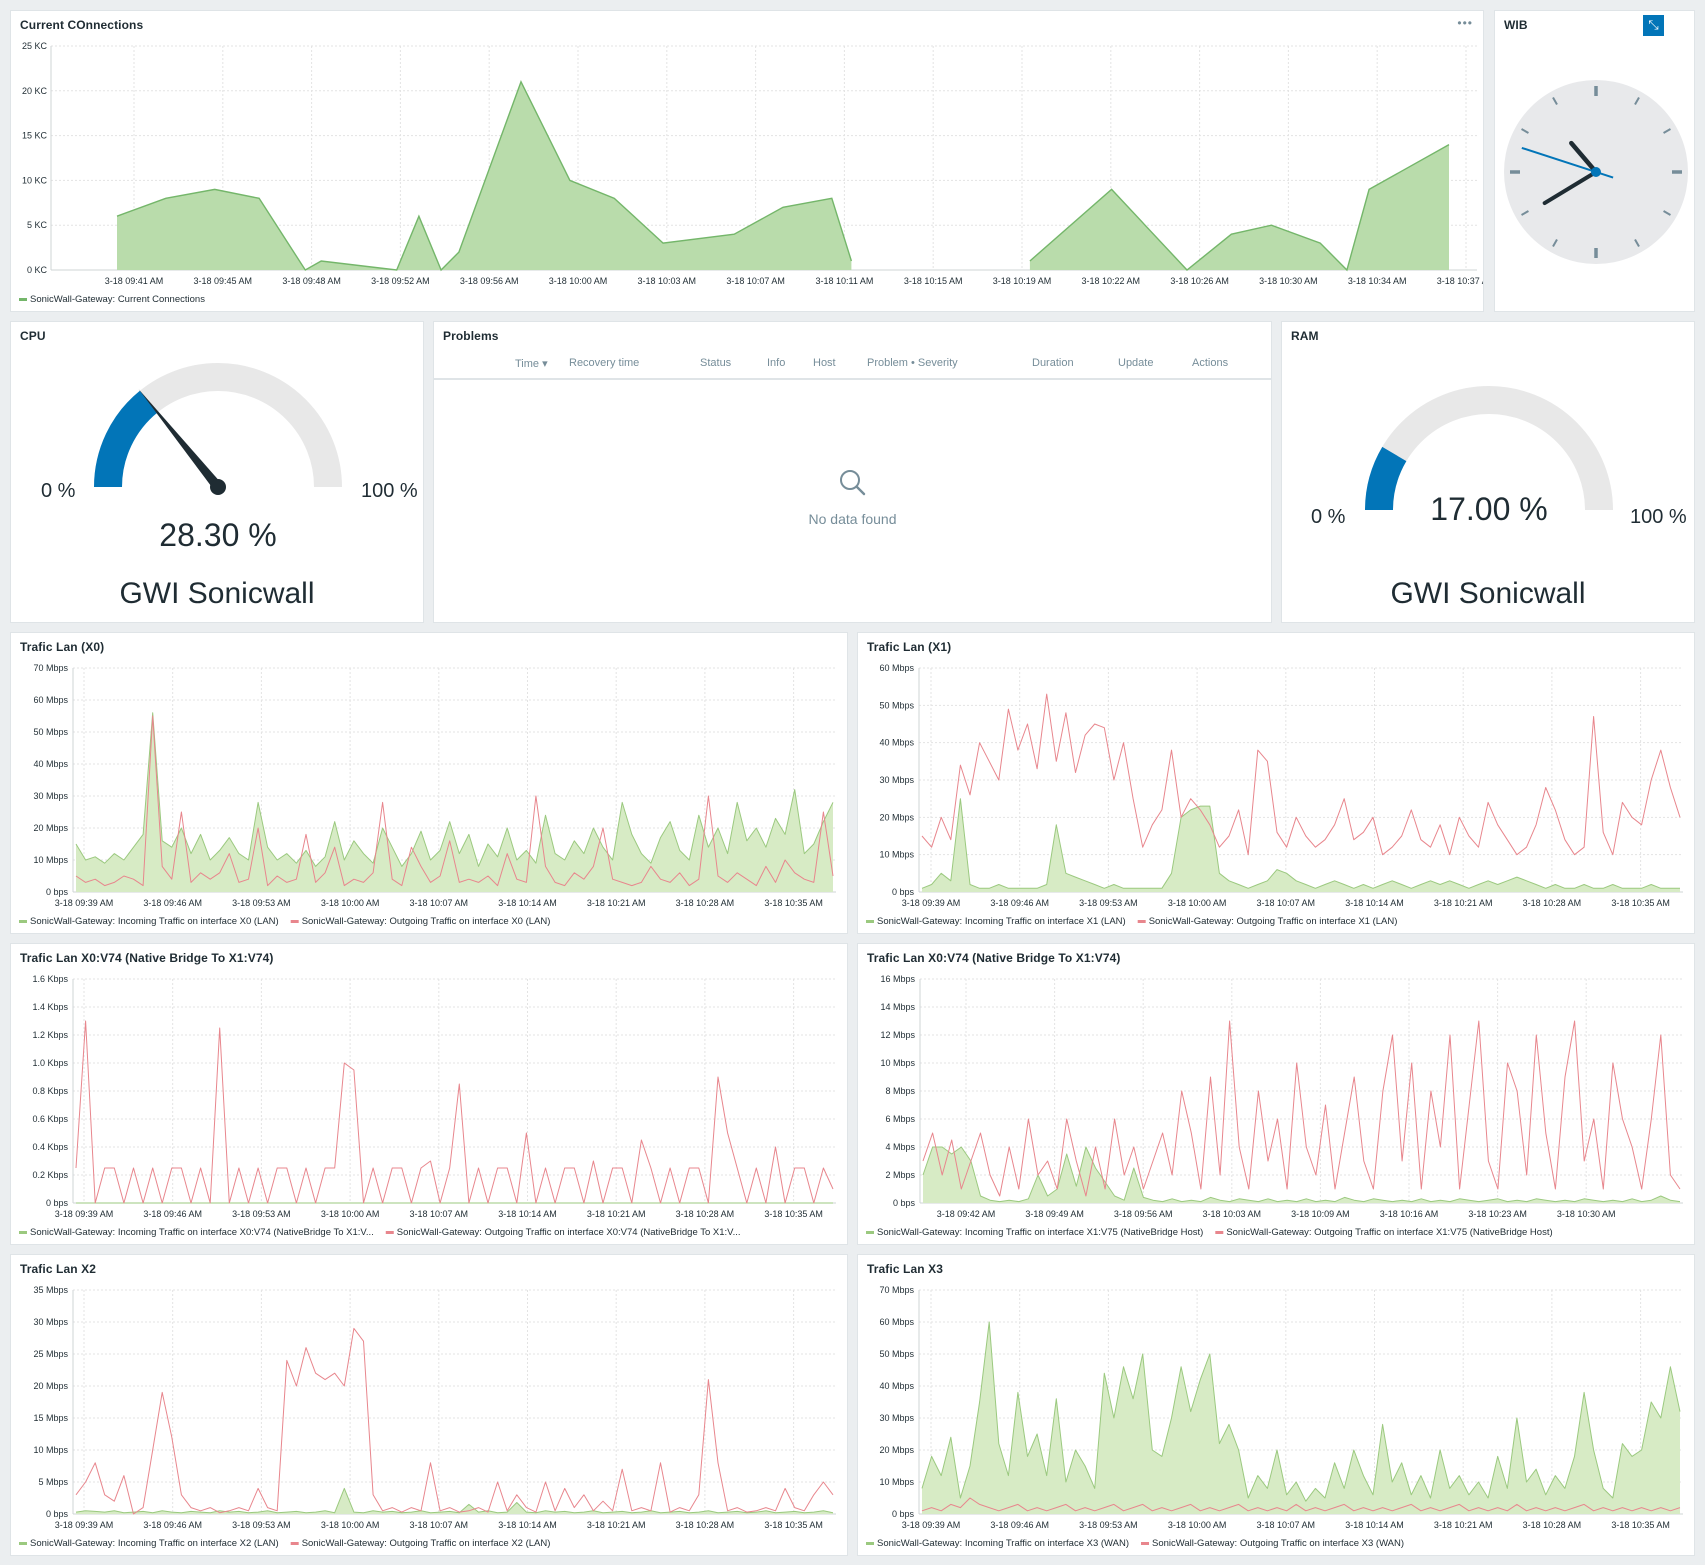 This screenshot has height=1565, width=1705. I want to click on gauge-needle-hub, so click(218, 487).